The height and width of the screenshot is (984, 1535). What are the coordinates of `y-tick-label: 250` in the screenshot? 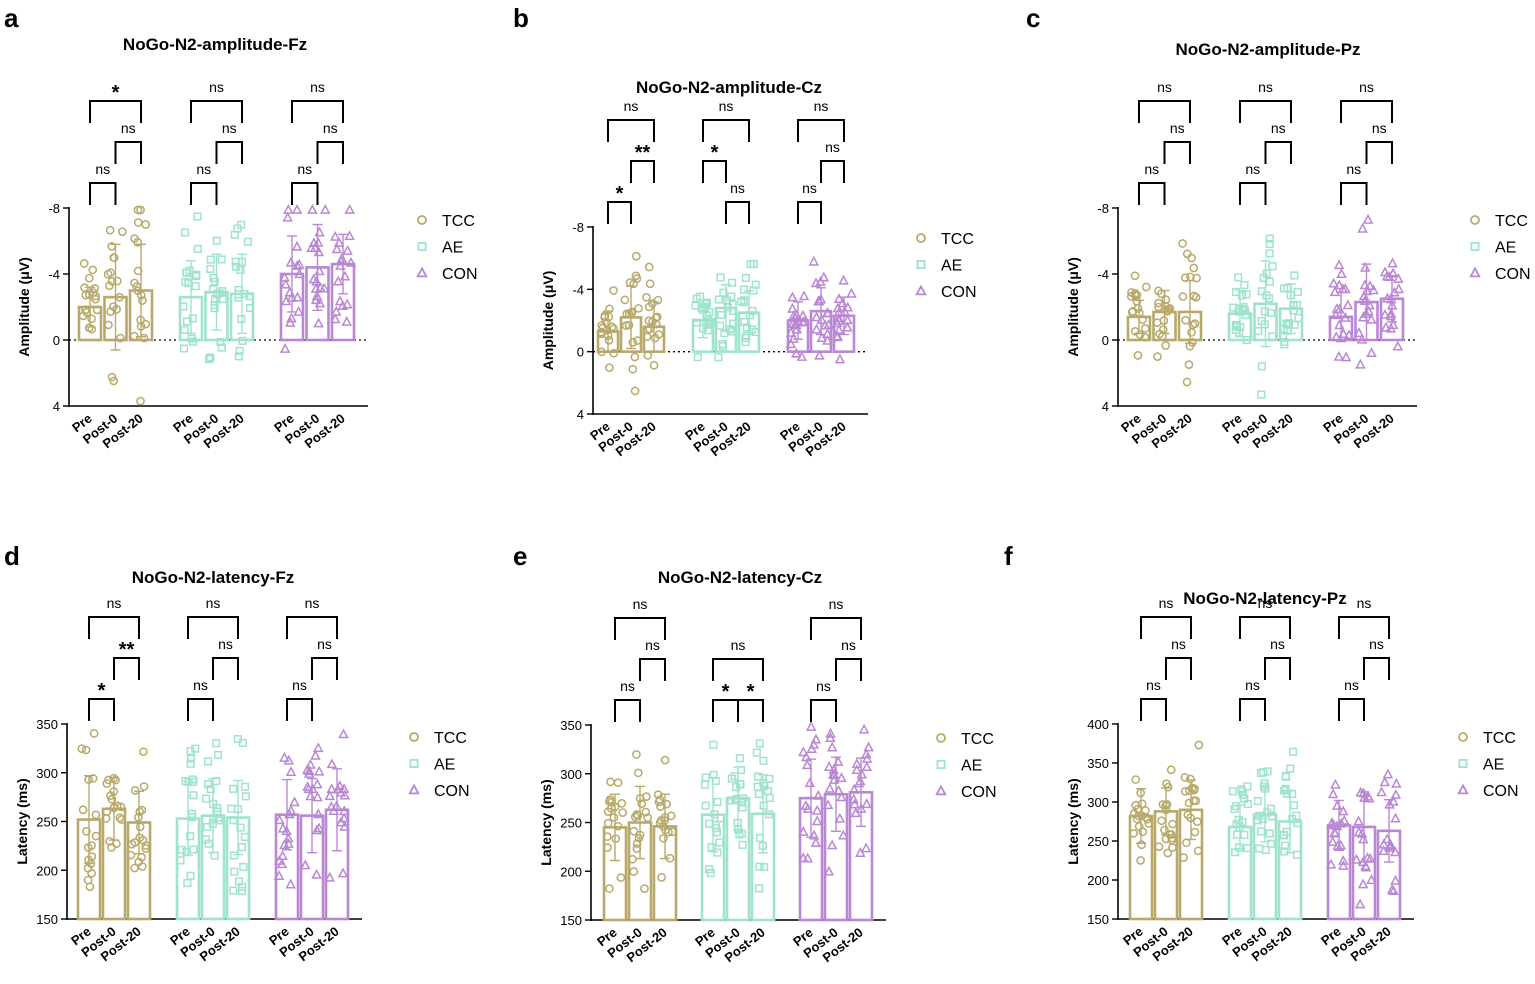 It's located at (571, 823).